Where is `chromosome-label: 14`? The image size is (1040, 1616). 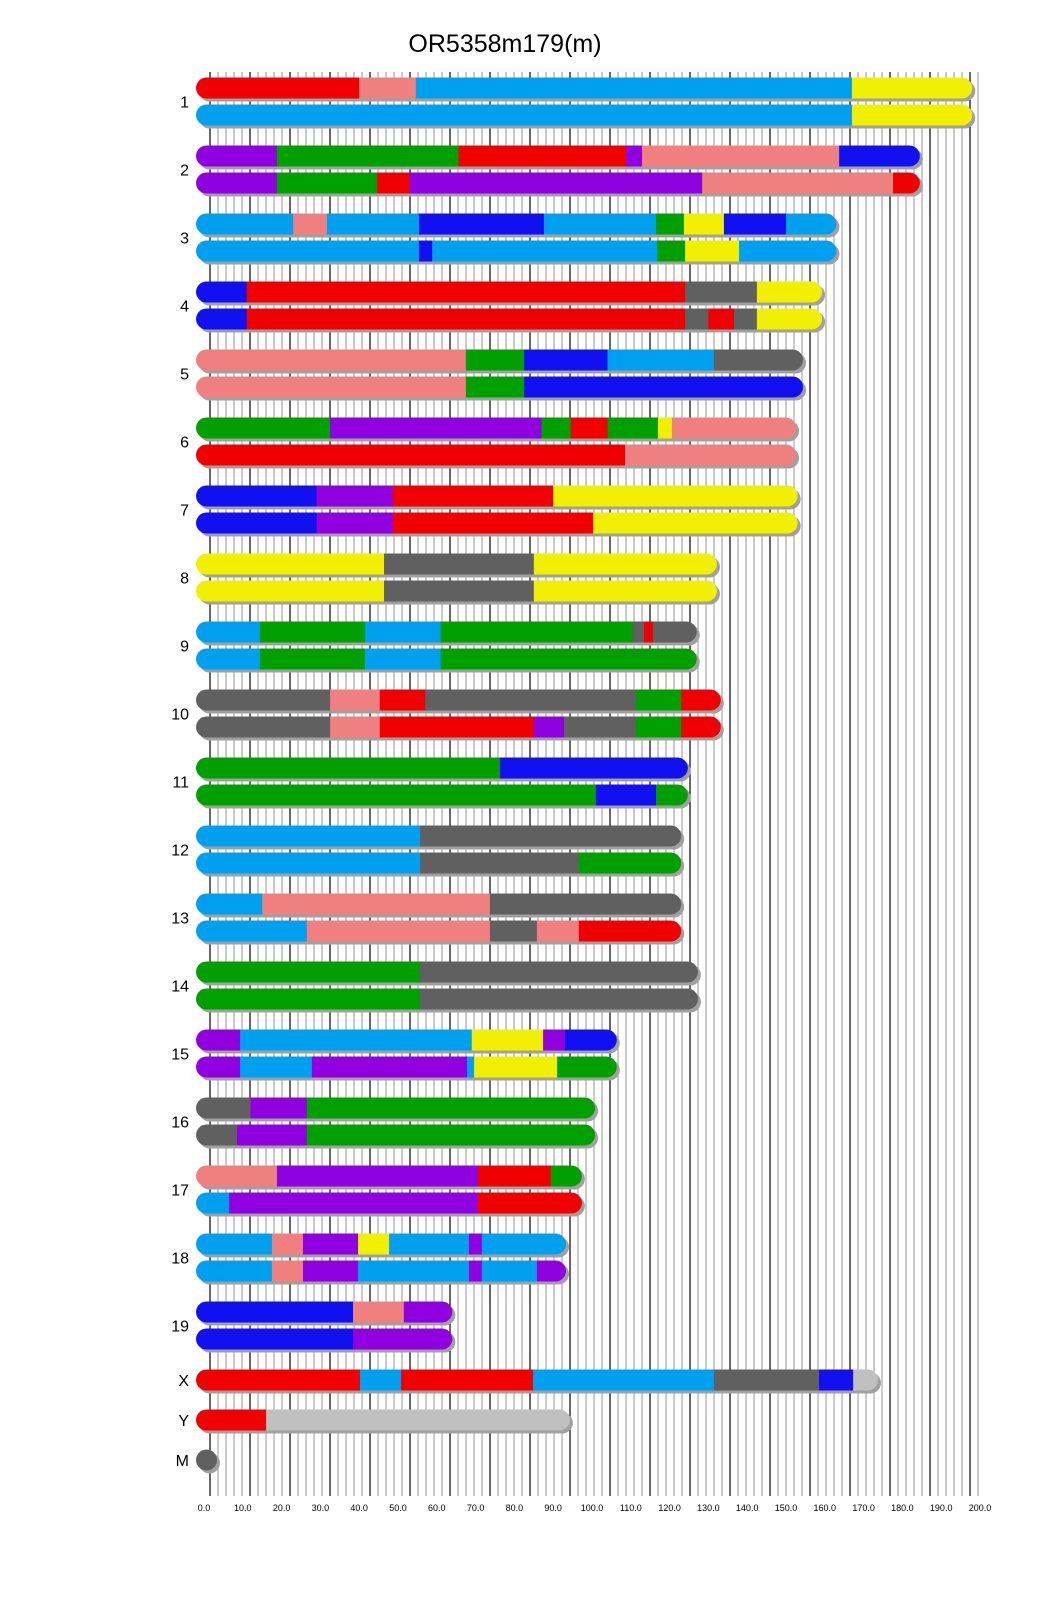 chromosome-label: 14 is located at coordinates (180, 987).